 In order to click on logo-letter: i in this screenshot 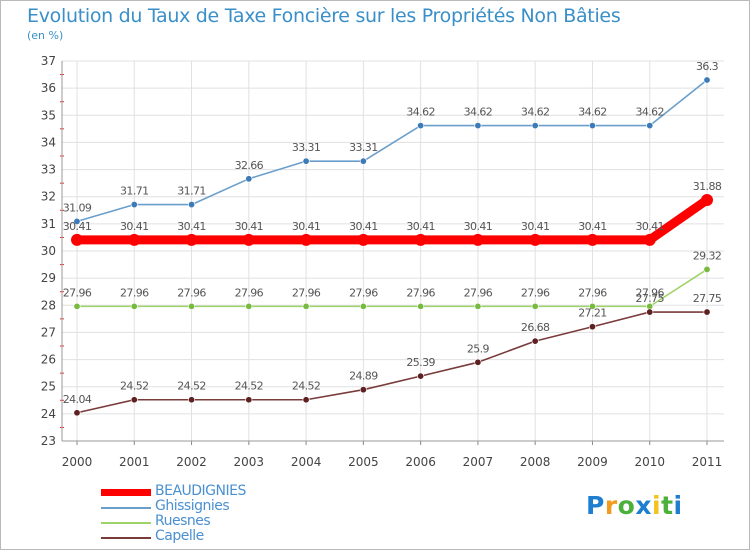, I will do `click(657, 505)`.